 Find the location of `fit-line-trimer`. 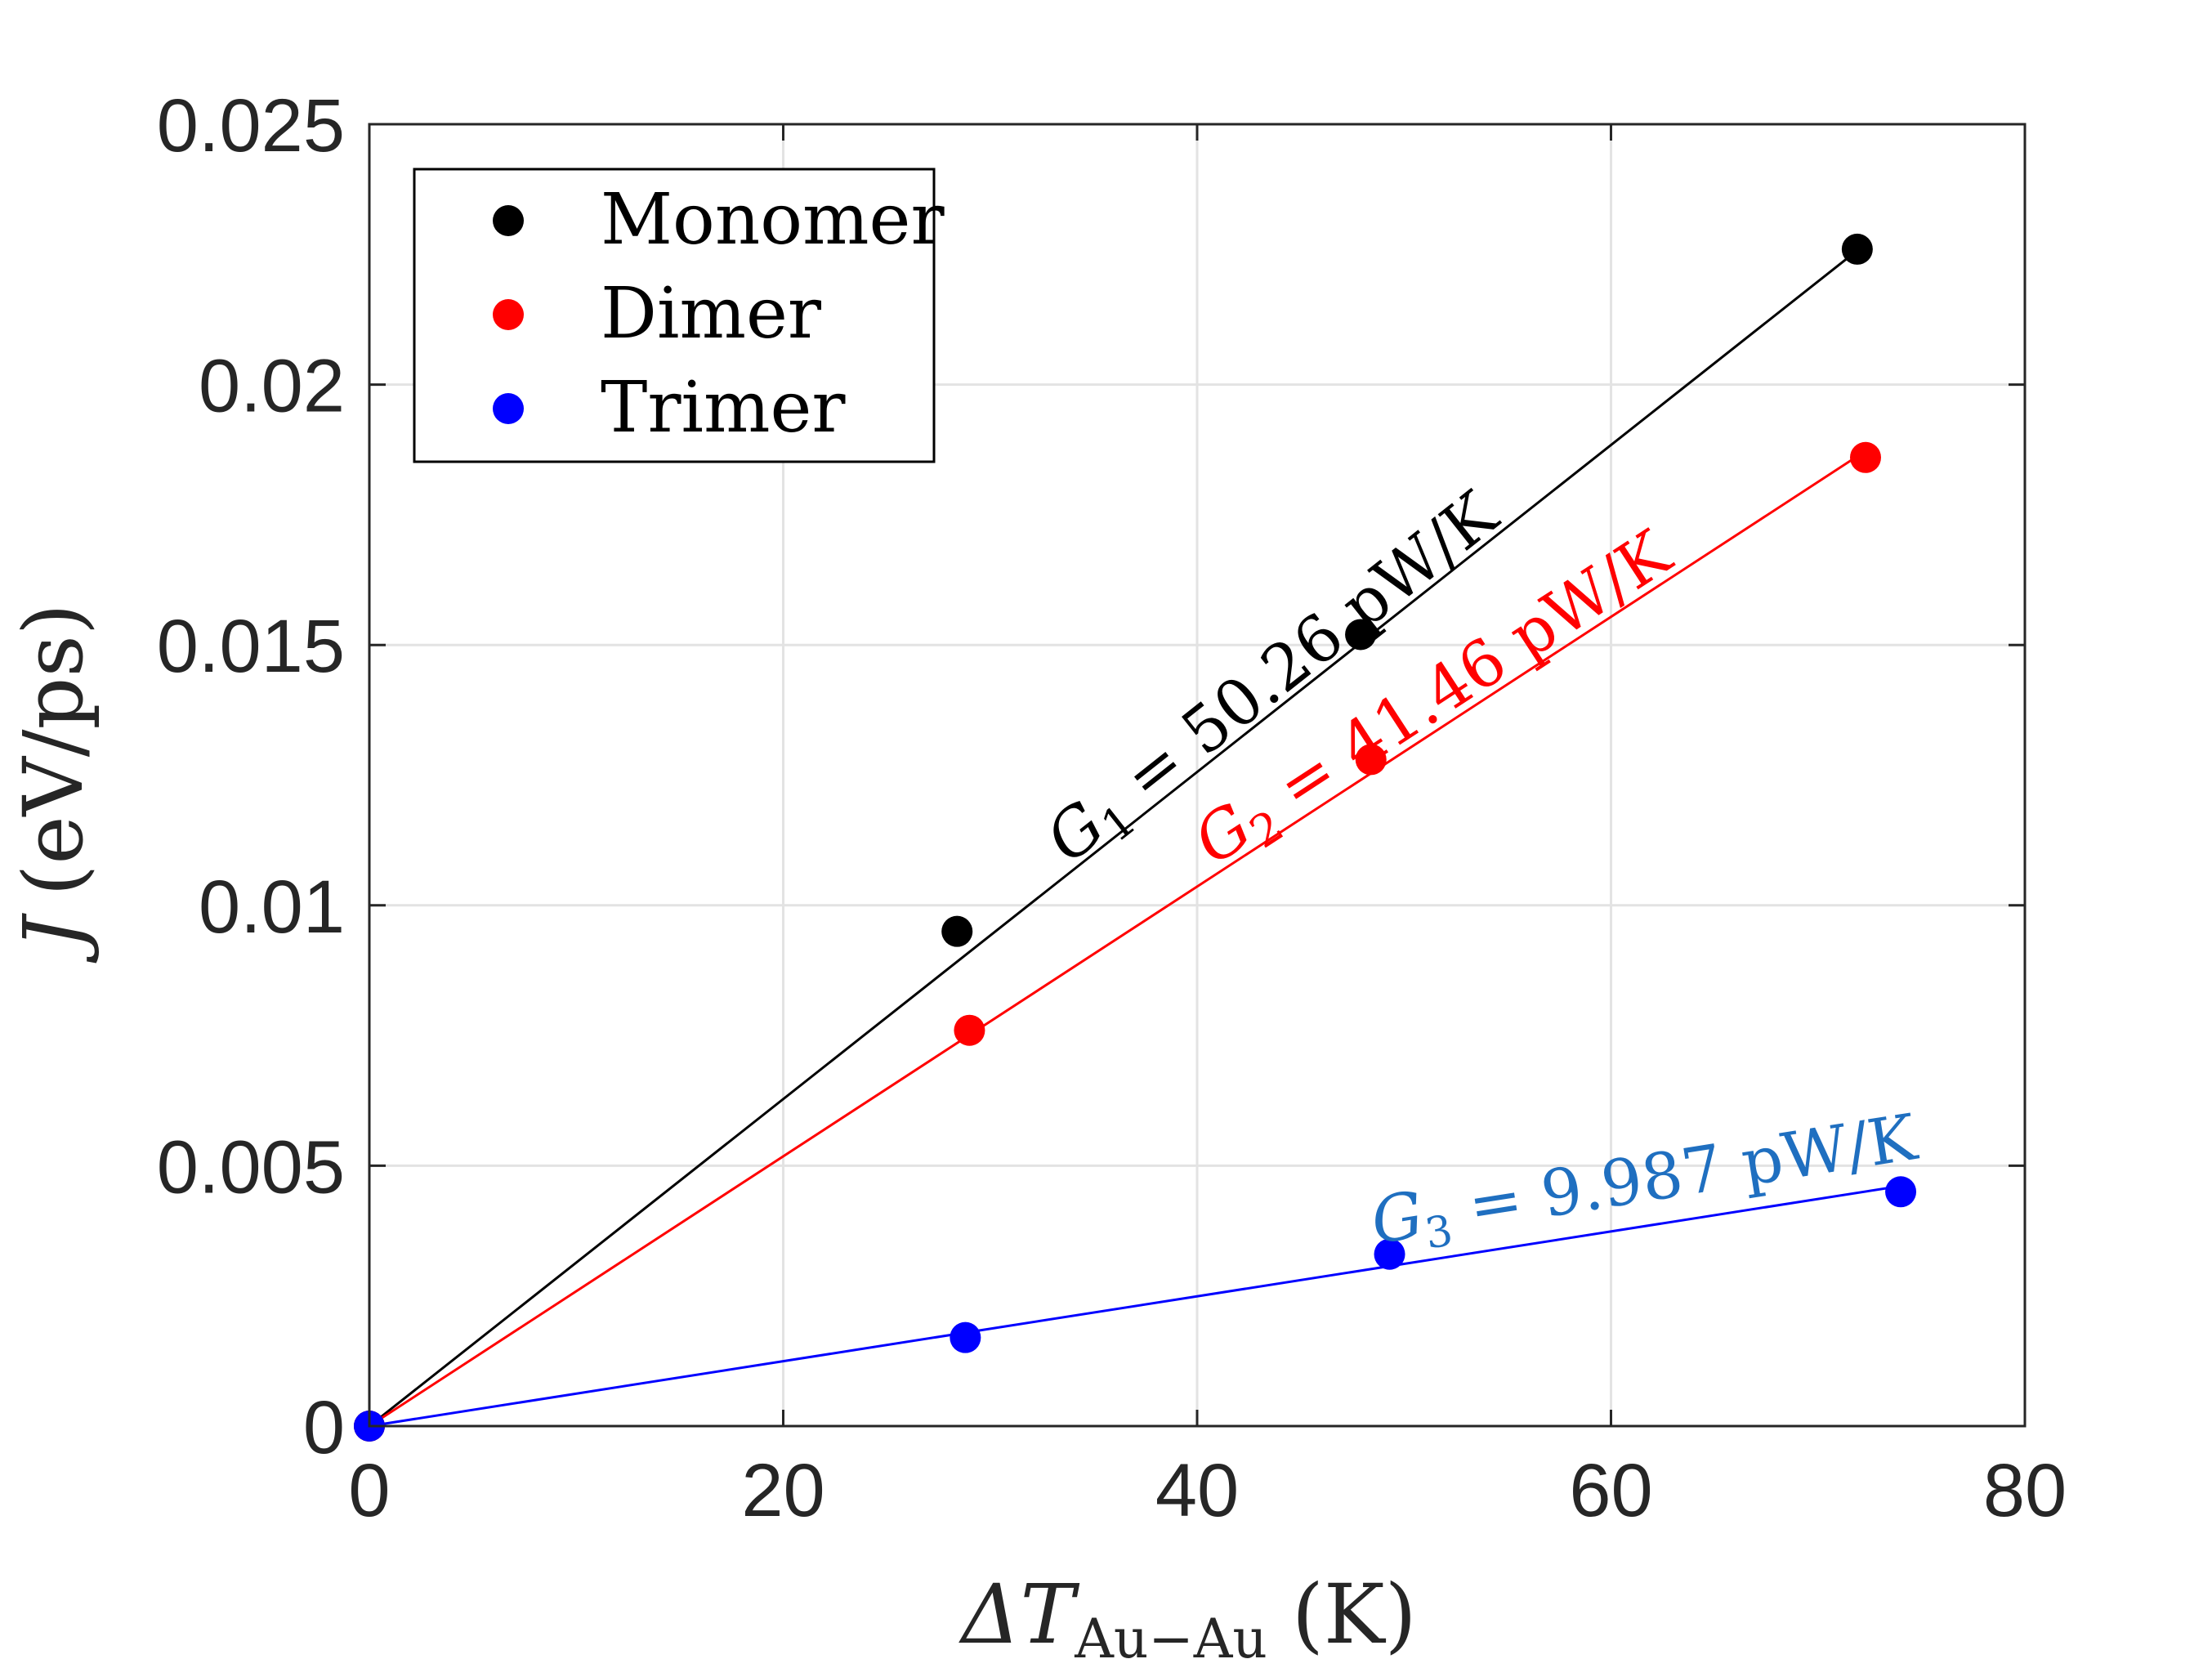

fit-line-trimer is located at coordinates (1135, 1306).